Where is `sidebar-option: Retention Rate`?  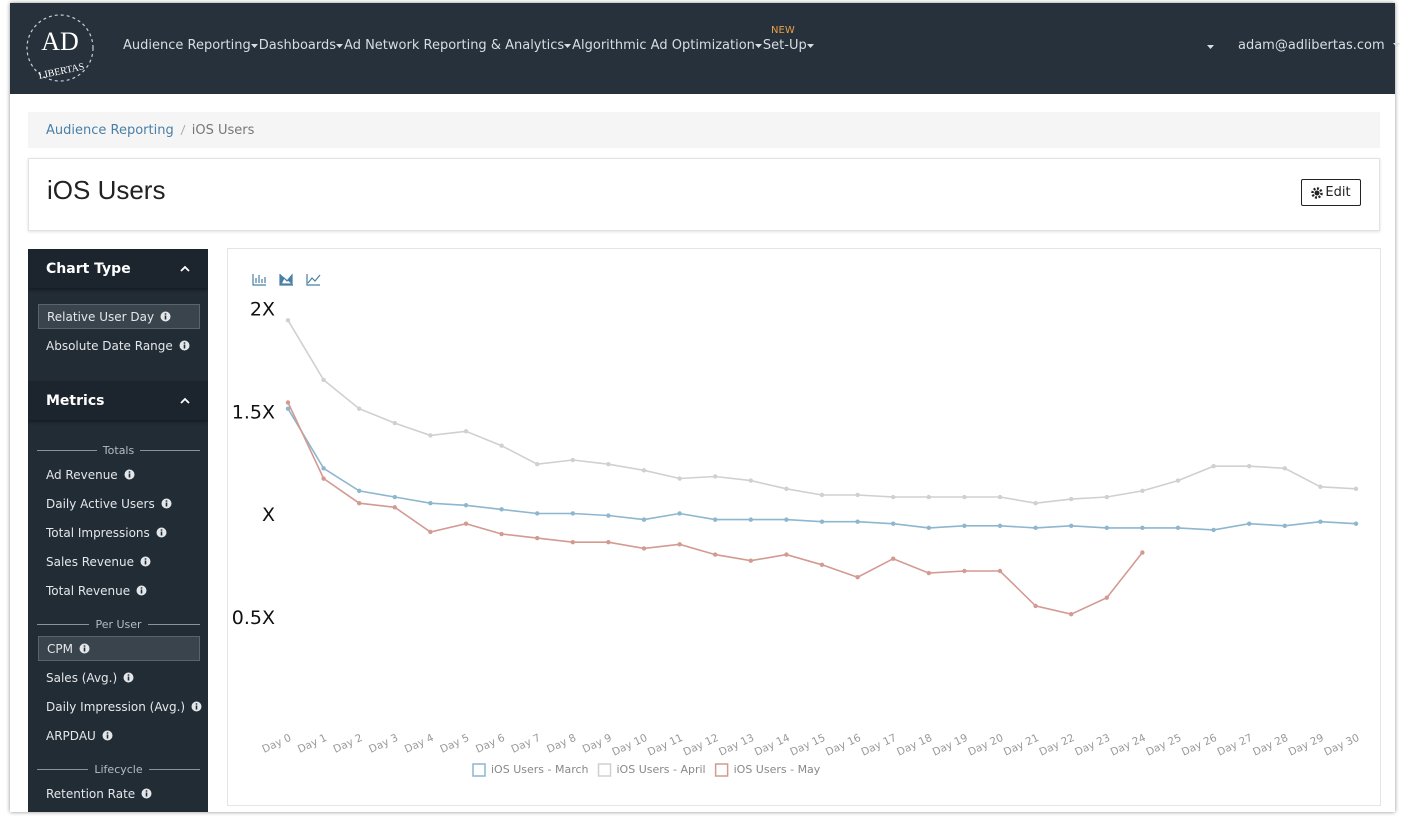
sidebar-option: Retention Rate is located at coordinates (118, 793).